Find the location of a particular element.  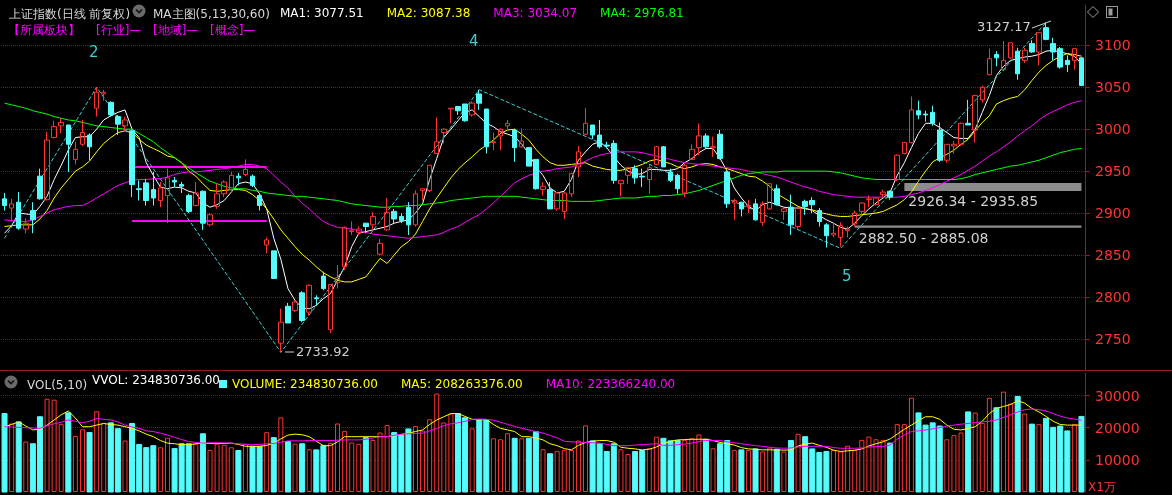

annotation: 【所属板块】 is located at coordinates (44, 30).